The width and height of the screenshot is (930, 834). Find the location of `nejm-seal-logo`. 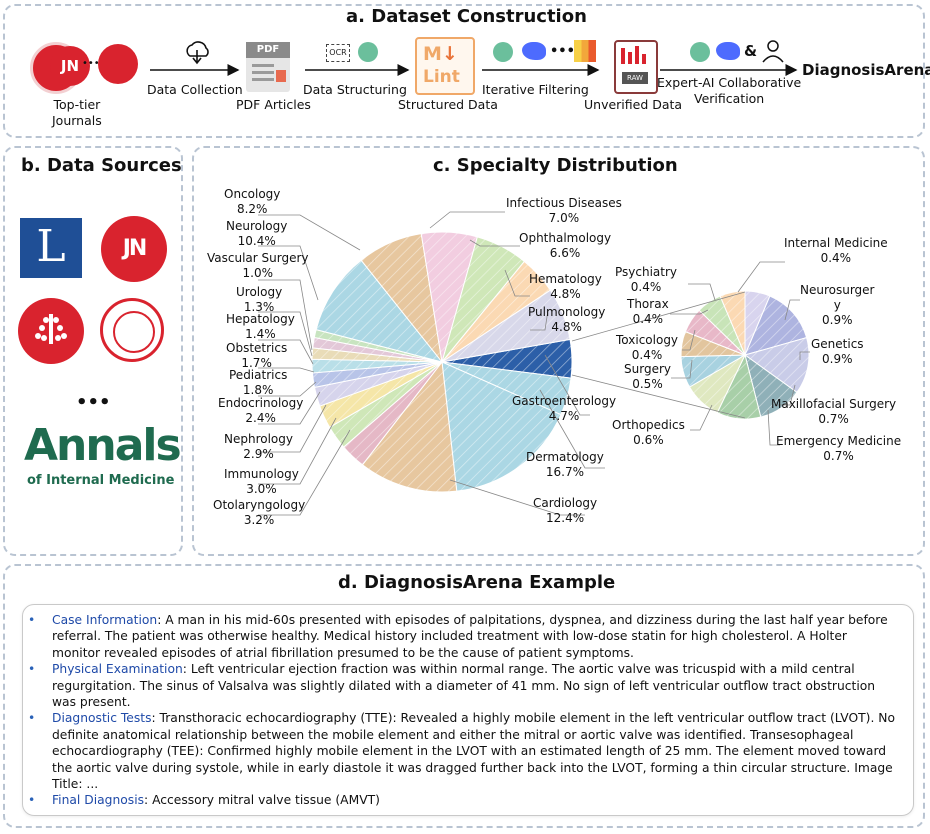

nejm-seal-logo is located at coordinates (132, 330).